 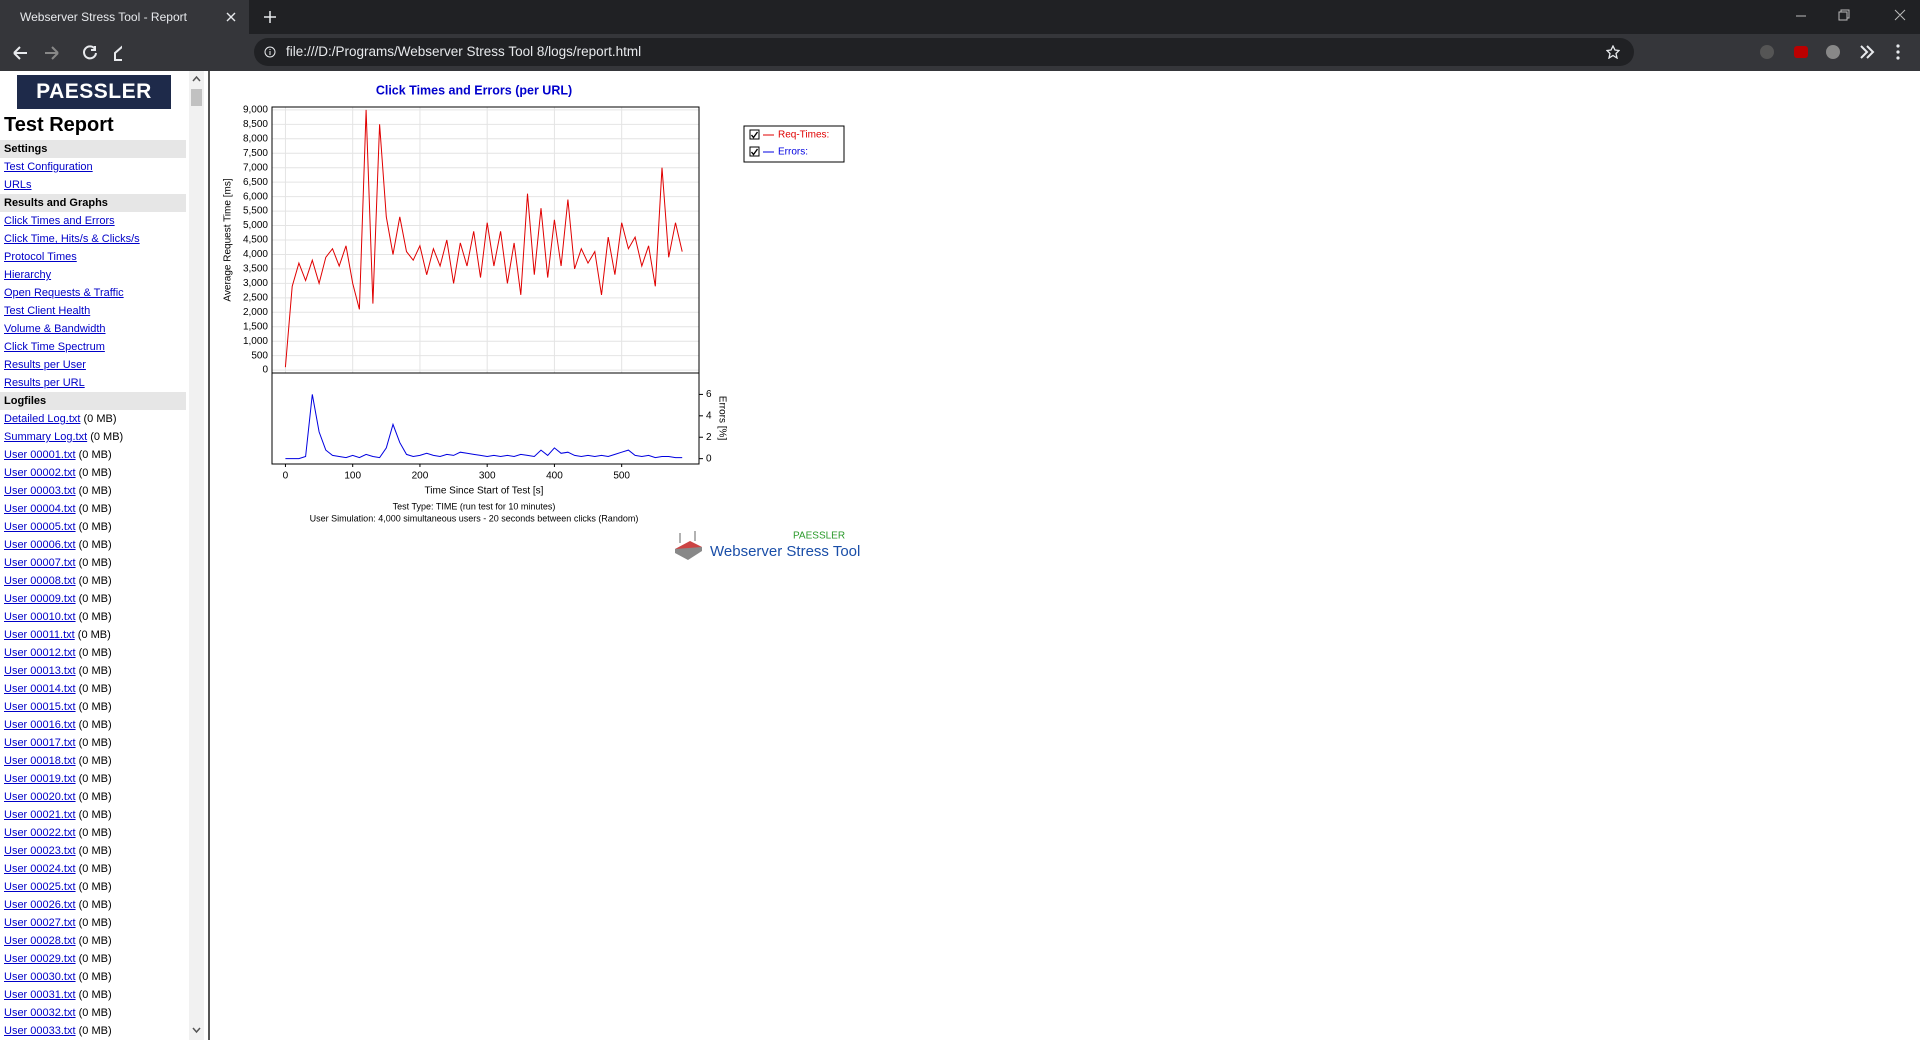 I want to click on nav-link: User 00009.txt, so click(x=40, y=599).